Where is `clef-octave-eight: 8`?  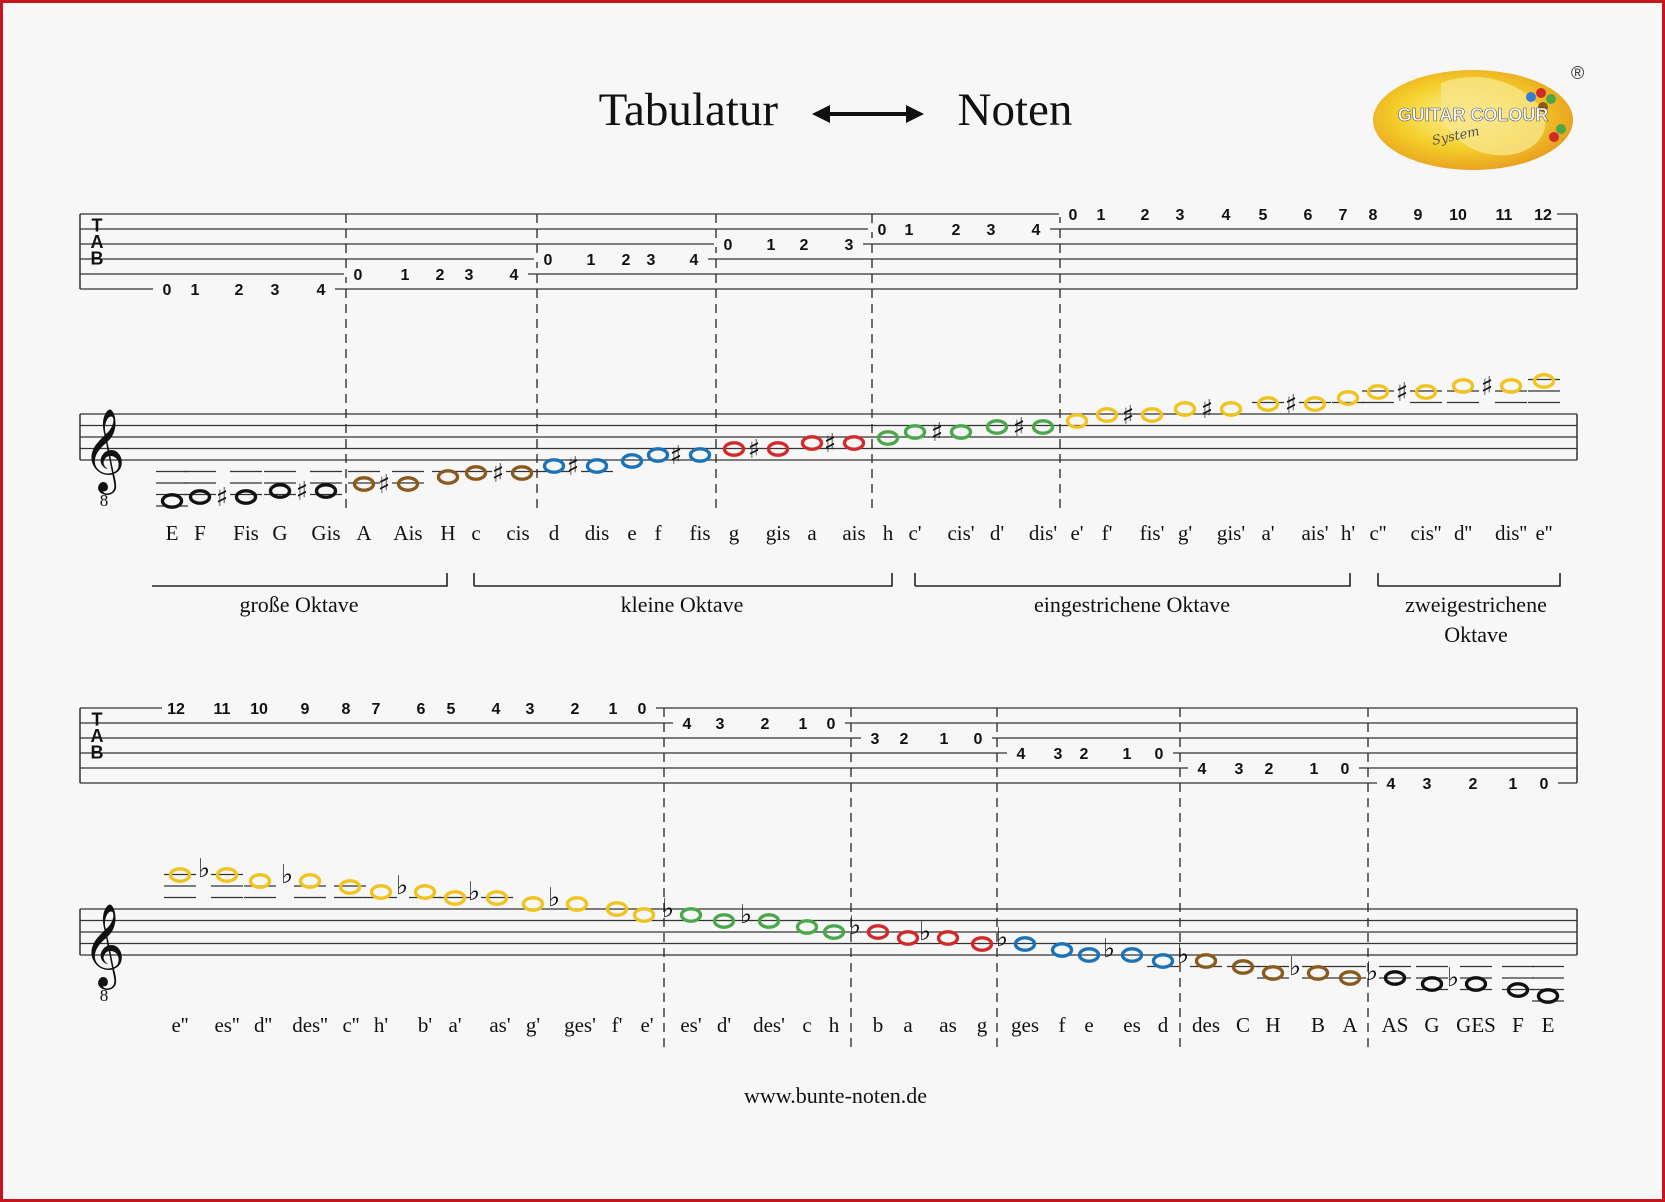
clef-octave-eight: 8 is located at coordinates (104, 995).